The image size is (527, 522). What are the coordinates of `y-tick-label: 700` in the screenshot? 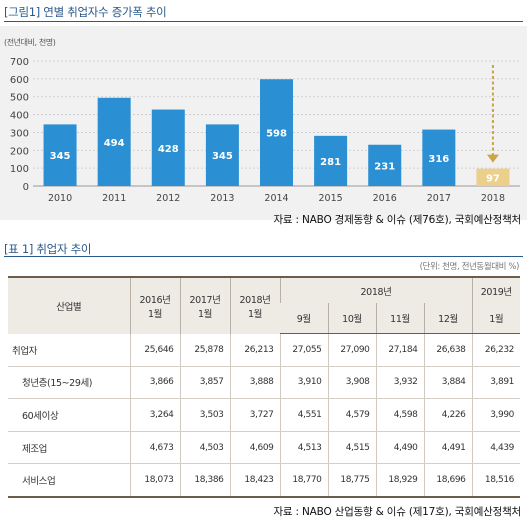 It's located at (19, 62).